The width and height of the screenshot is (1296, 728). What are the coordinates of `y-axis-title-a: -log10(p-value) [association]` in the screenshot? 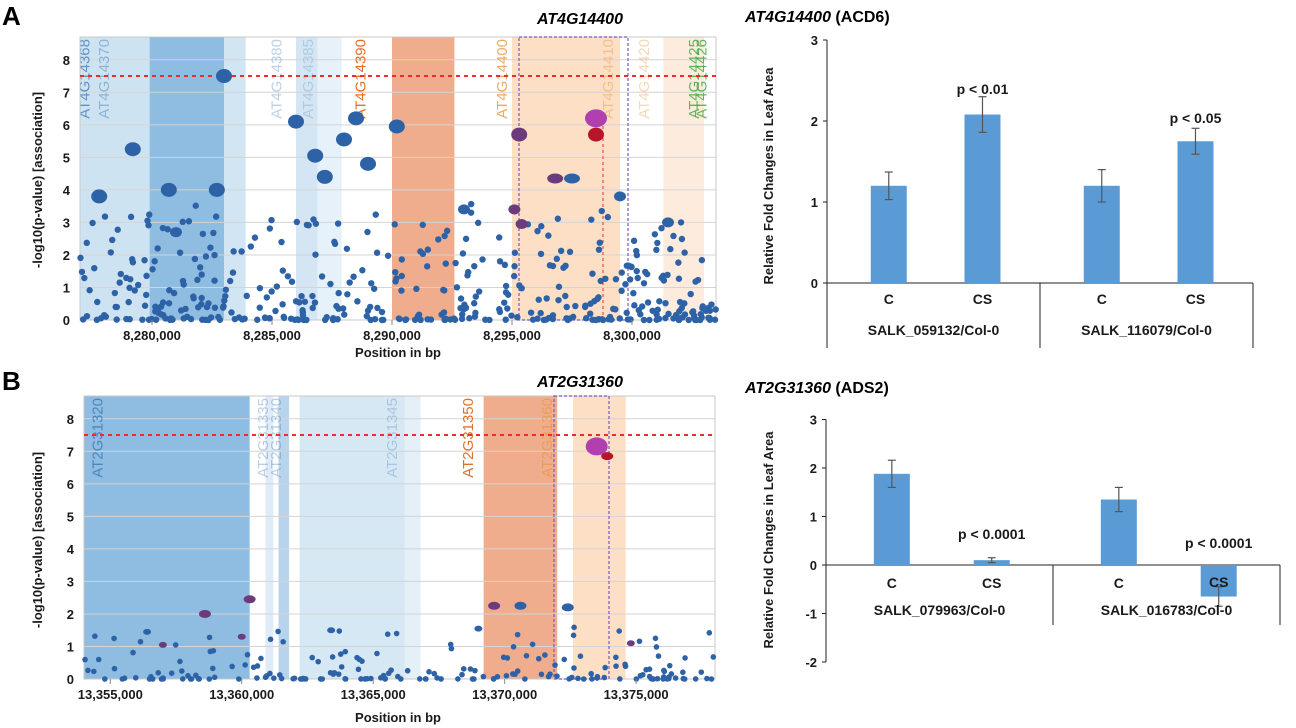 It's located at (37, 180).